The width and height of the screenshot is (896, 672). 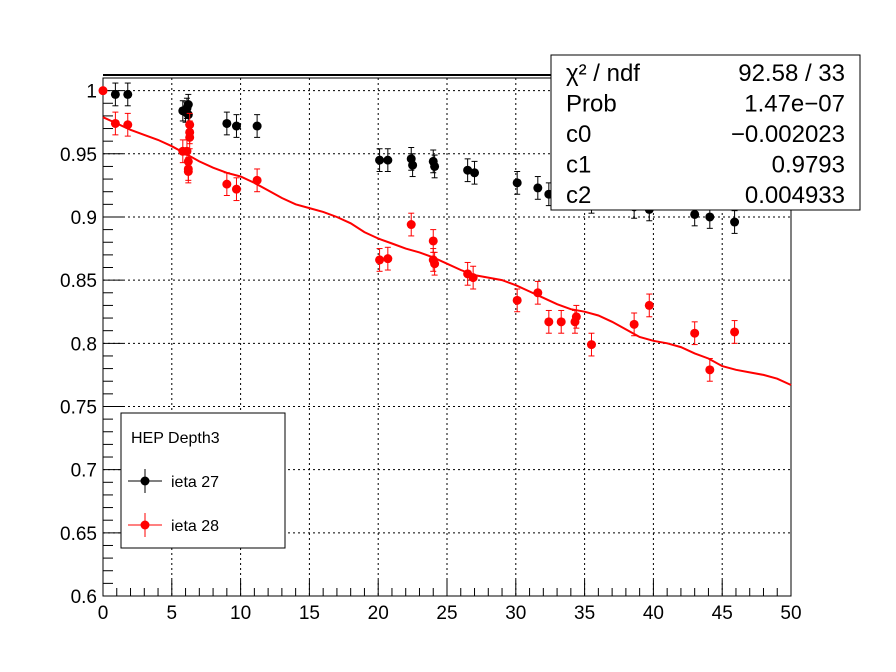 I want to click on stats-row-value: 92.58 / 33, so click(x=791, y=73).